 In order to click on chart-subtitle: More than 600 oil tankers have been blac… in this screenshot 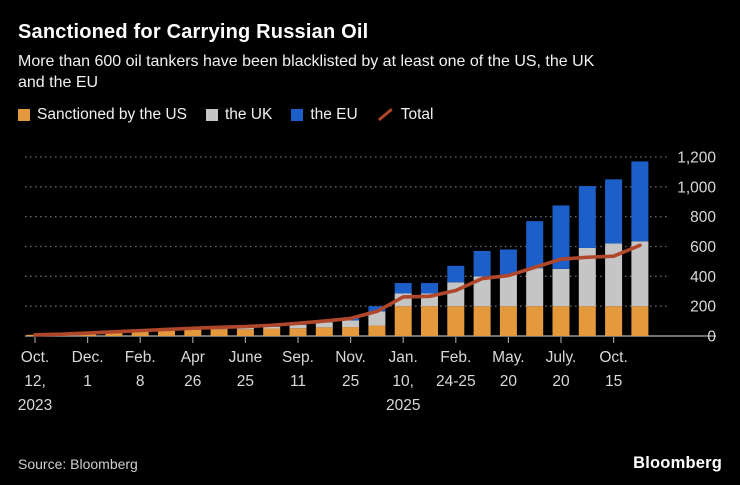, I will do `click(370, 72)`.